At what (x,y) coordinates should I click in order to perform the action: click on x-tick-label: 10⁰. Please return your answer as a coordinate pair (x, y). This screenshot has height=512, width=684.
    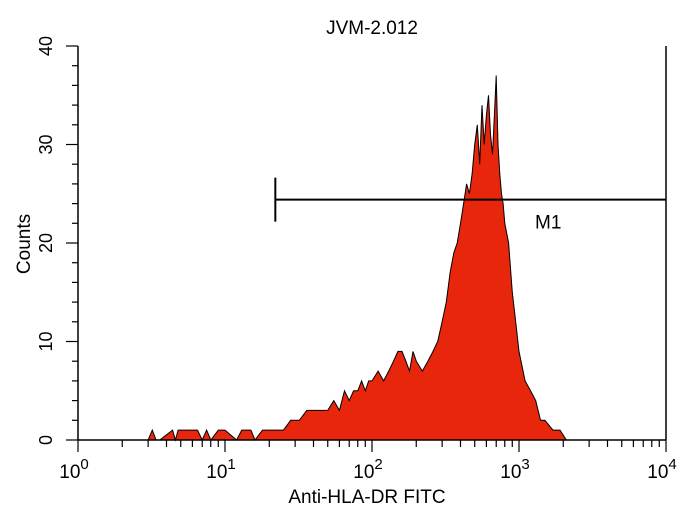
    Looking at the image, I should click on (73, 469).